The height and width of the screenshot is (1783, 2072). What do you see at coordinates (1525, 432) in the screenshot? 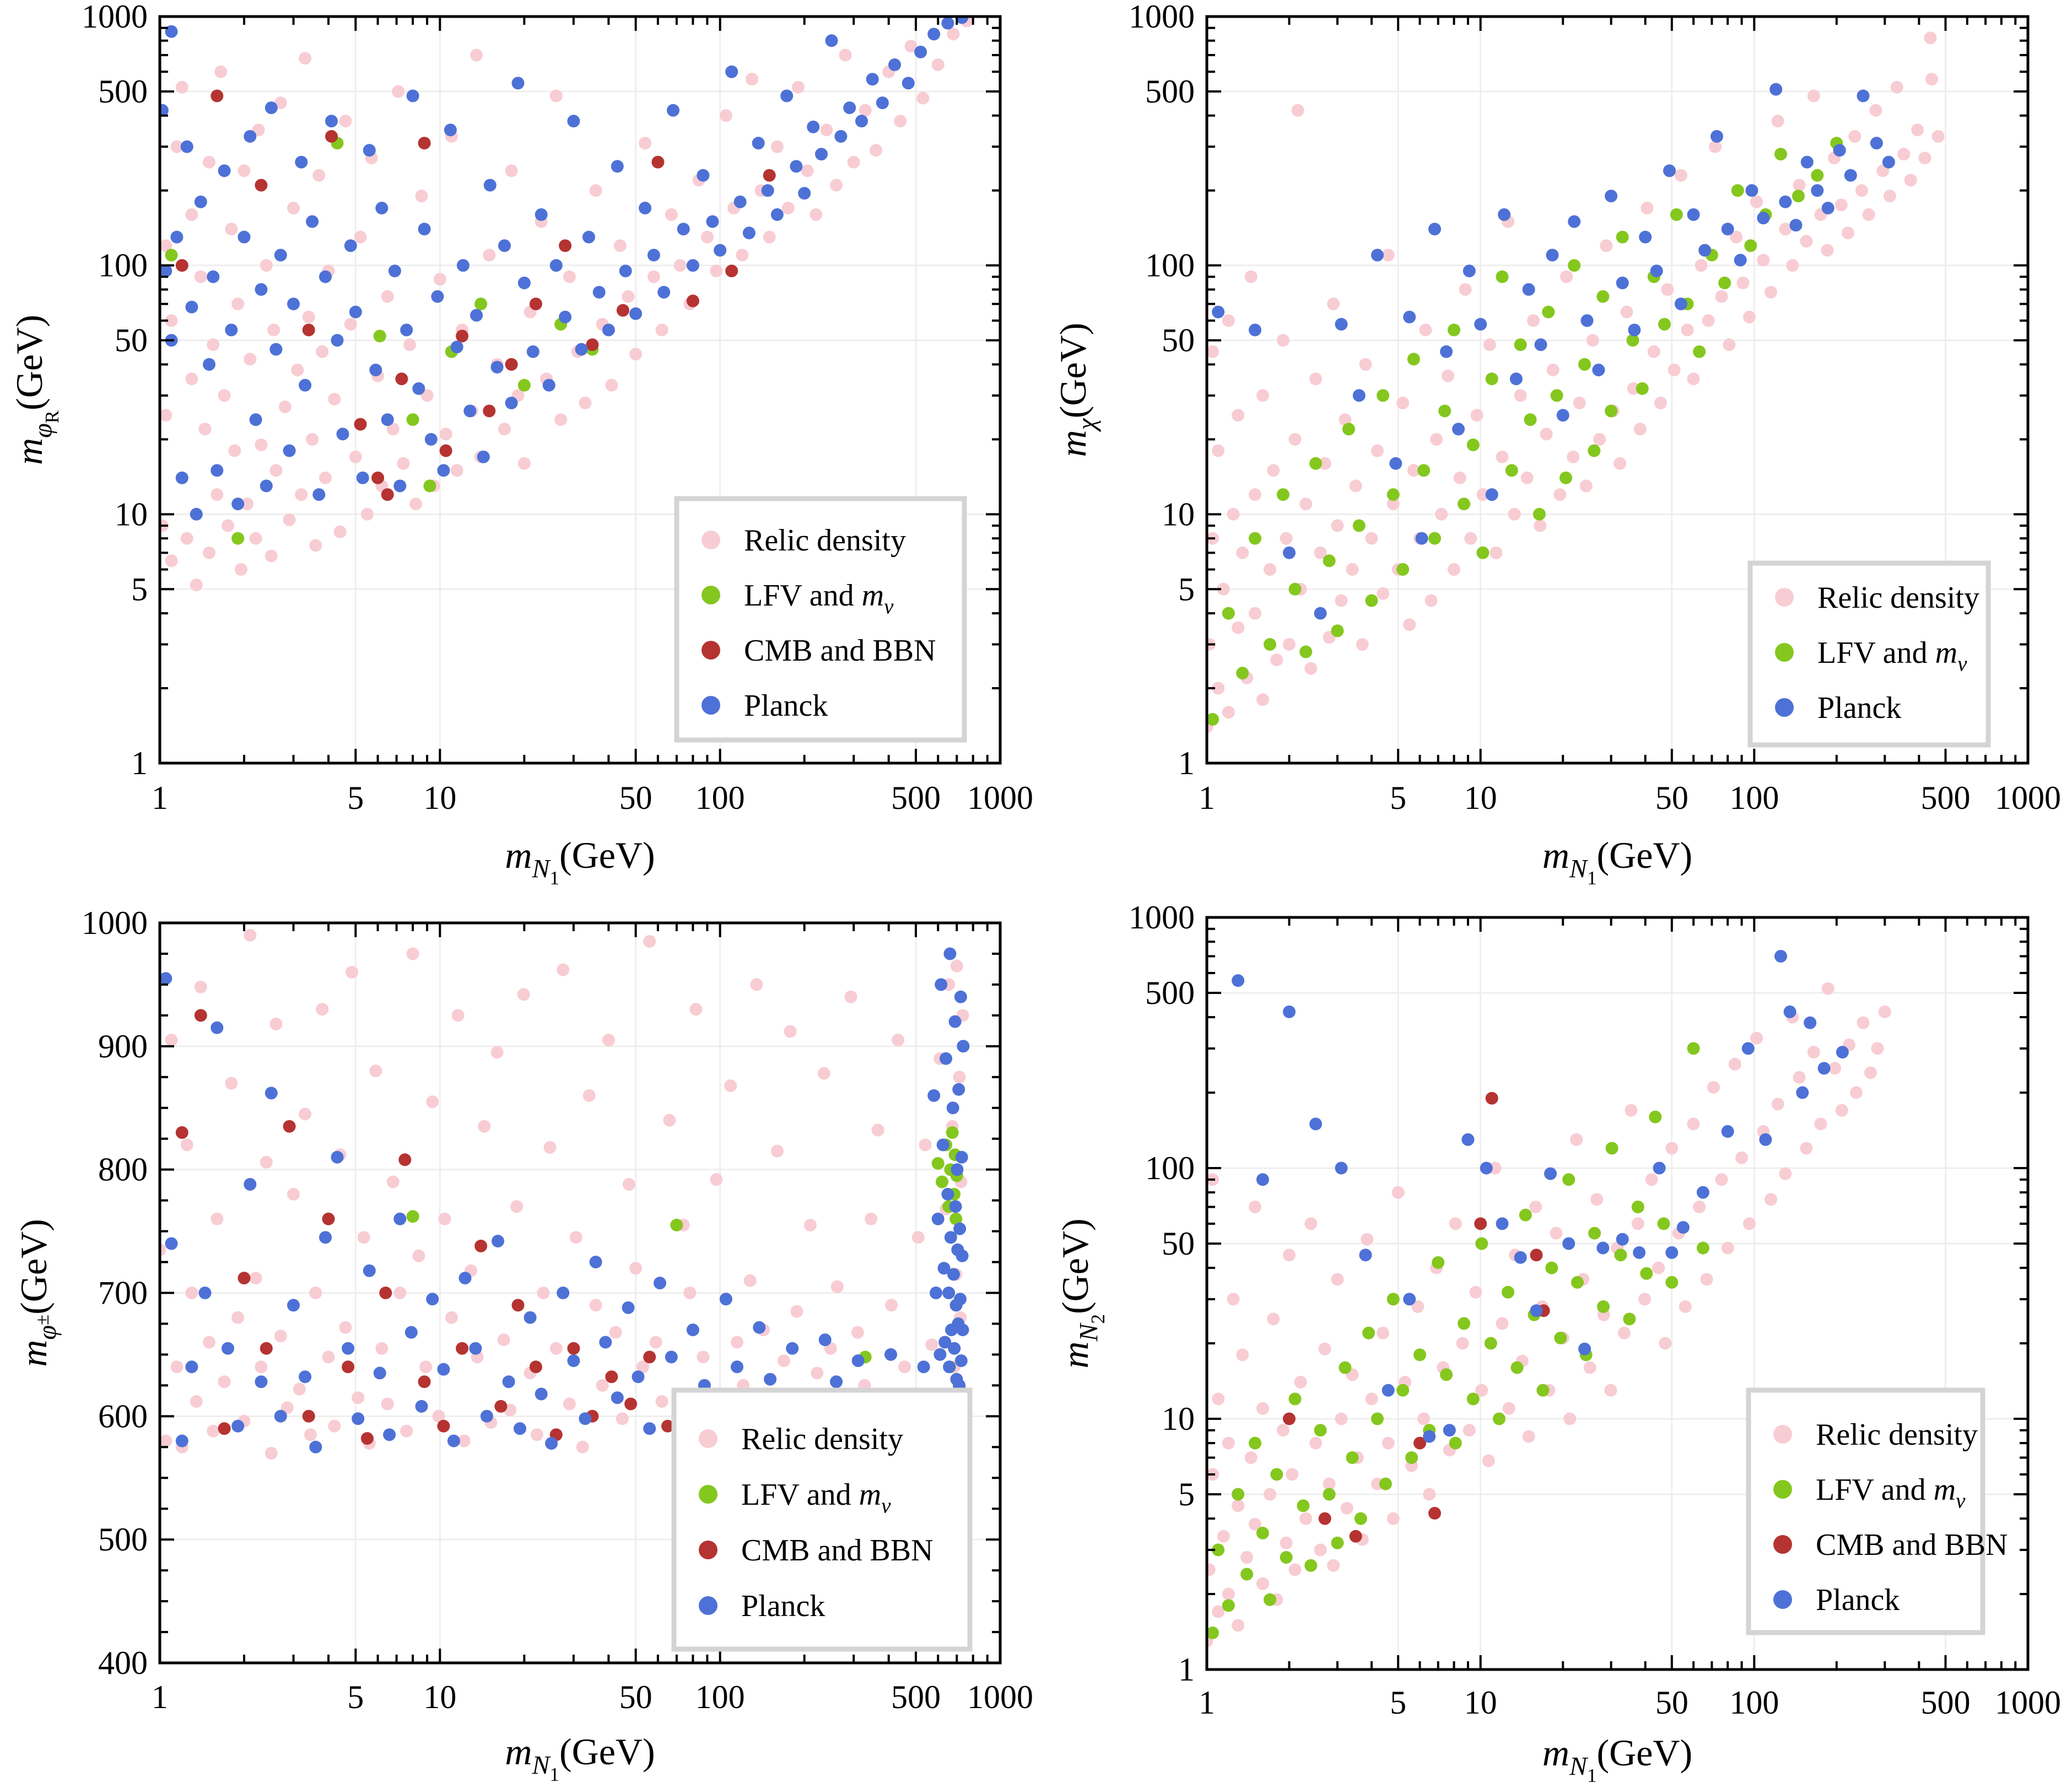
I see `series-lfv` at bounding box center [1525, 432].